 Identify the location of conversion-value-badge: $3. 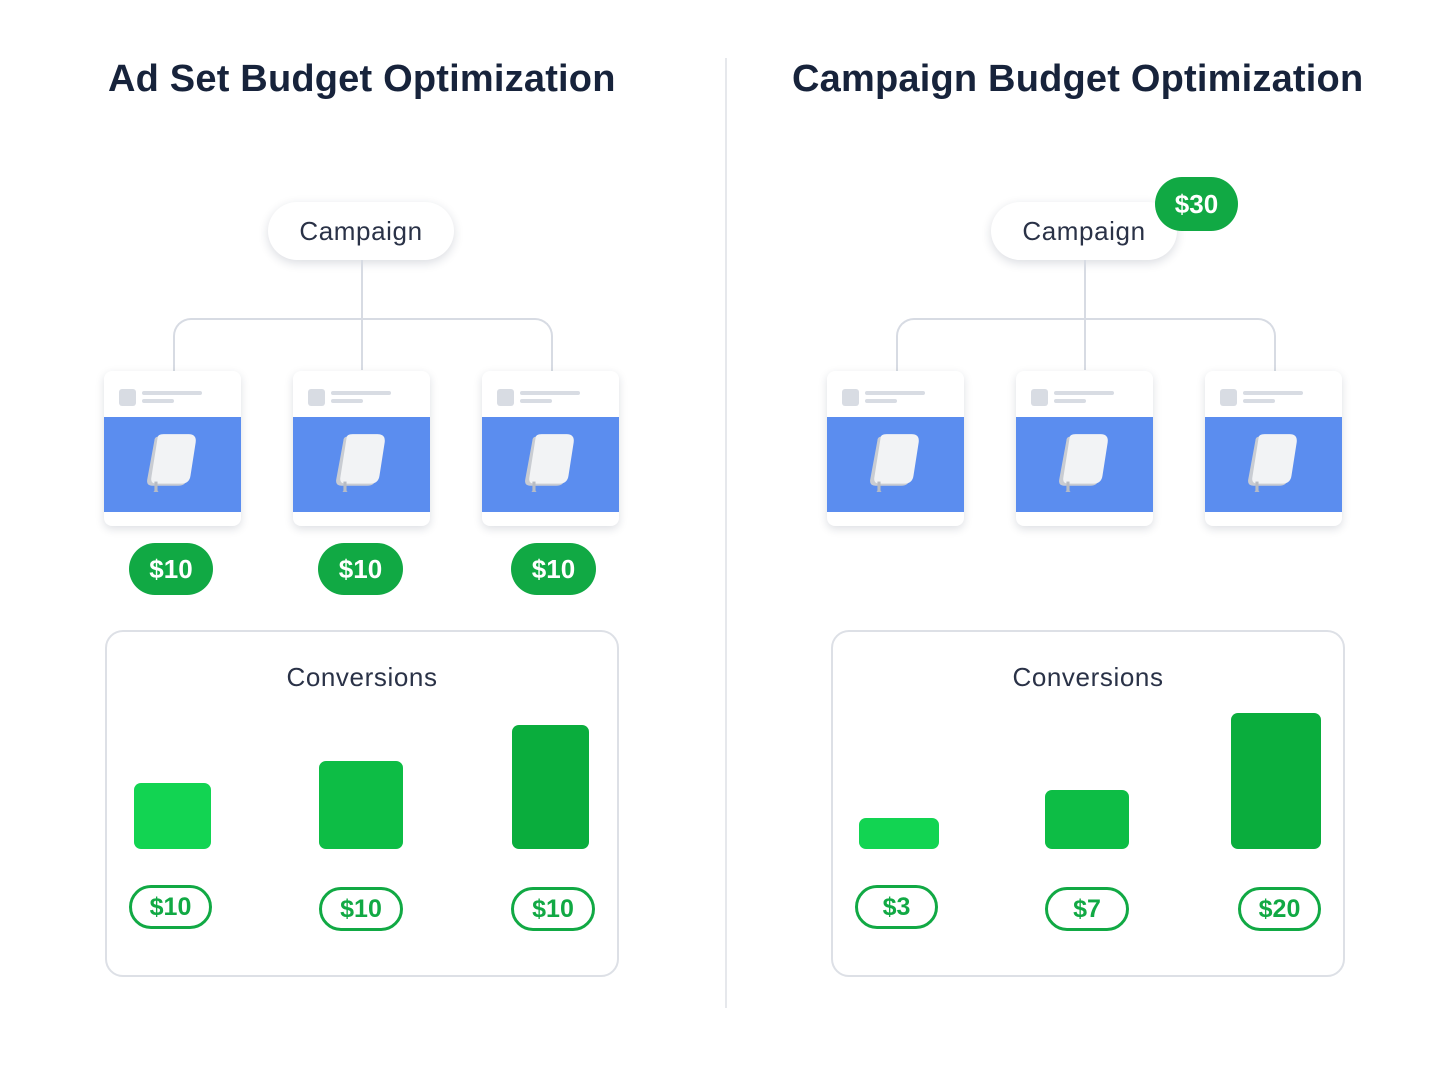
(896, 907).